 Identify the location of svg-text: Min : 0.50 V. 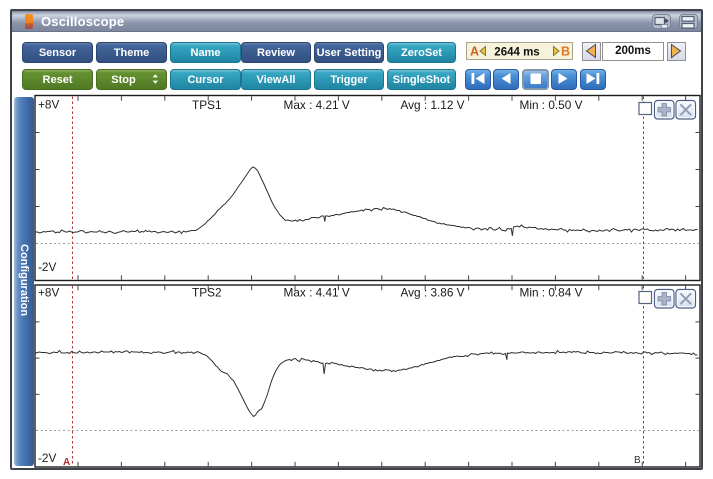
(551, 105).